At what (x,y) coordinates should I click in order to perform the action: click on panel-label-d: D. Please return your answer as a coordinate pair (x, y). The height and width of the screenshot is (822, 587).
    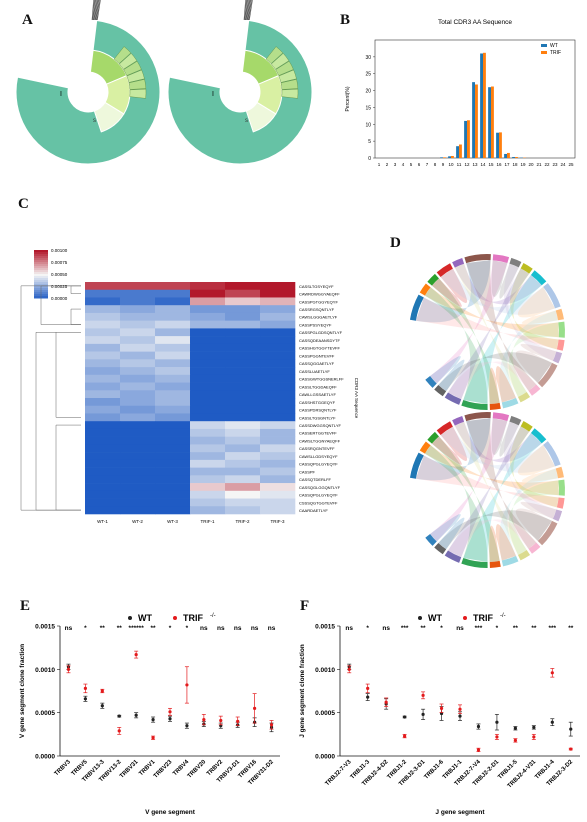
    Looking at the image, I should click on (395, 243).